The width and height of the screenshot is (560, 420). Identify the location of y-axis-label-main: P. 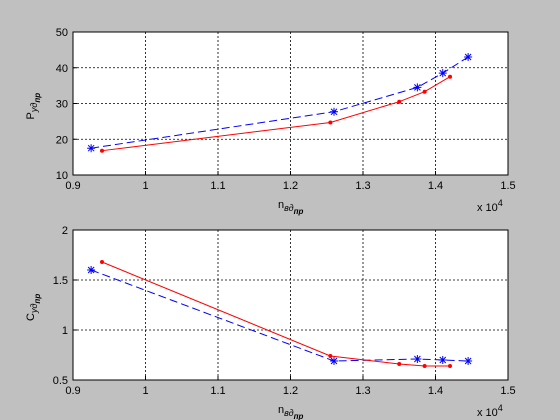
(31, 115).